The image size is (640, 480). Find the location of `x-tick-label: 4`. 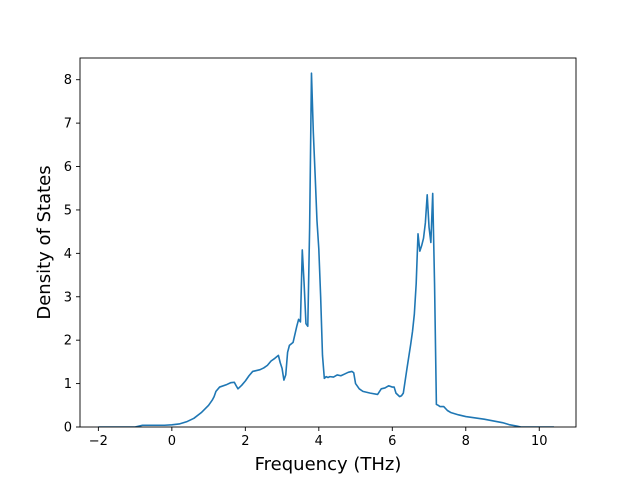

x-tick-label: 4 is located at coordinates (319, 441).